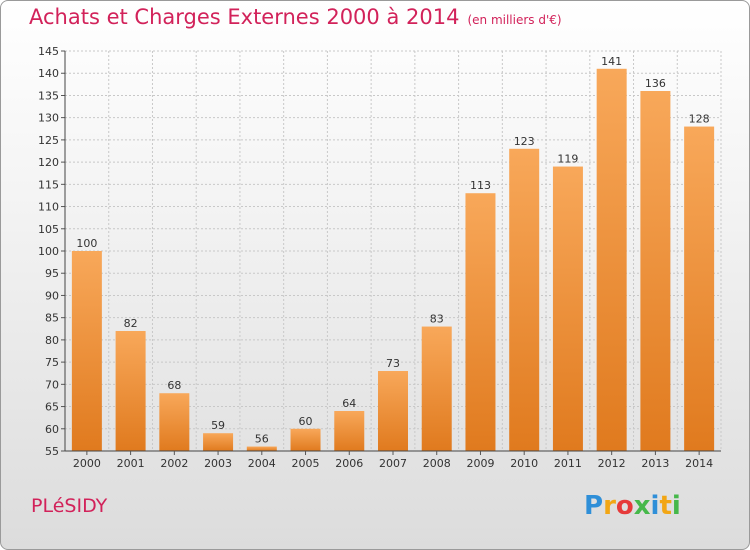  What do you see at coordinates (244, 17) in the screenshot?
I see `chart-title-text: Achats et Charges Externes 2000 à 2014` at bounding box center [244, 17].